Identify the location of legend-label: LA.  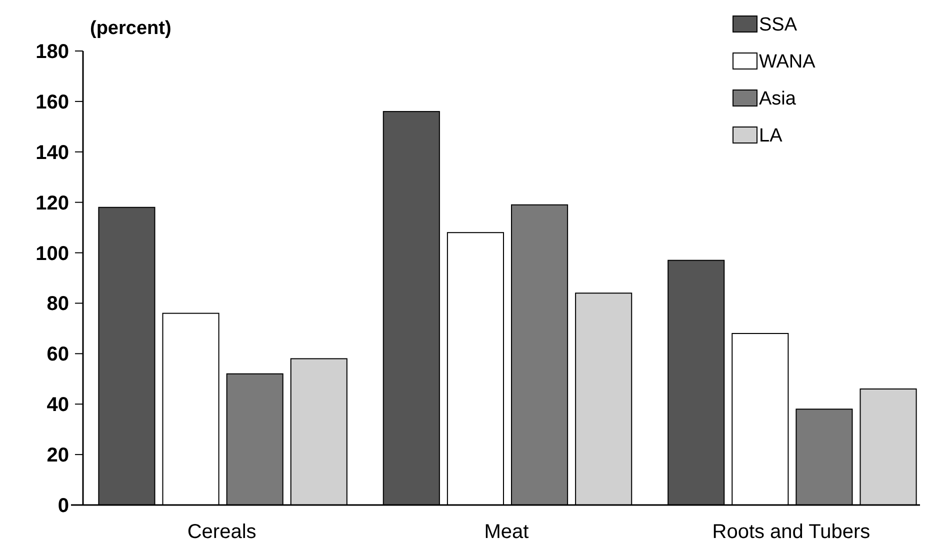
(771, 136).